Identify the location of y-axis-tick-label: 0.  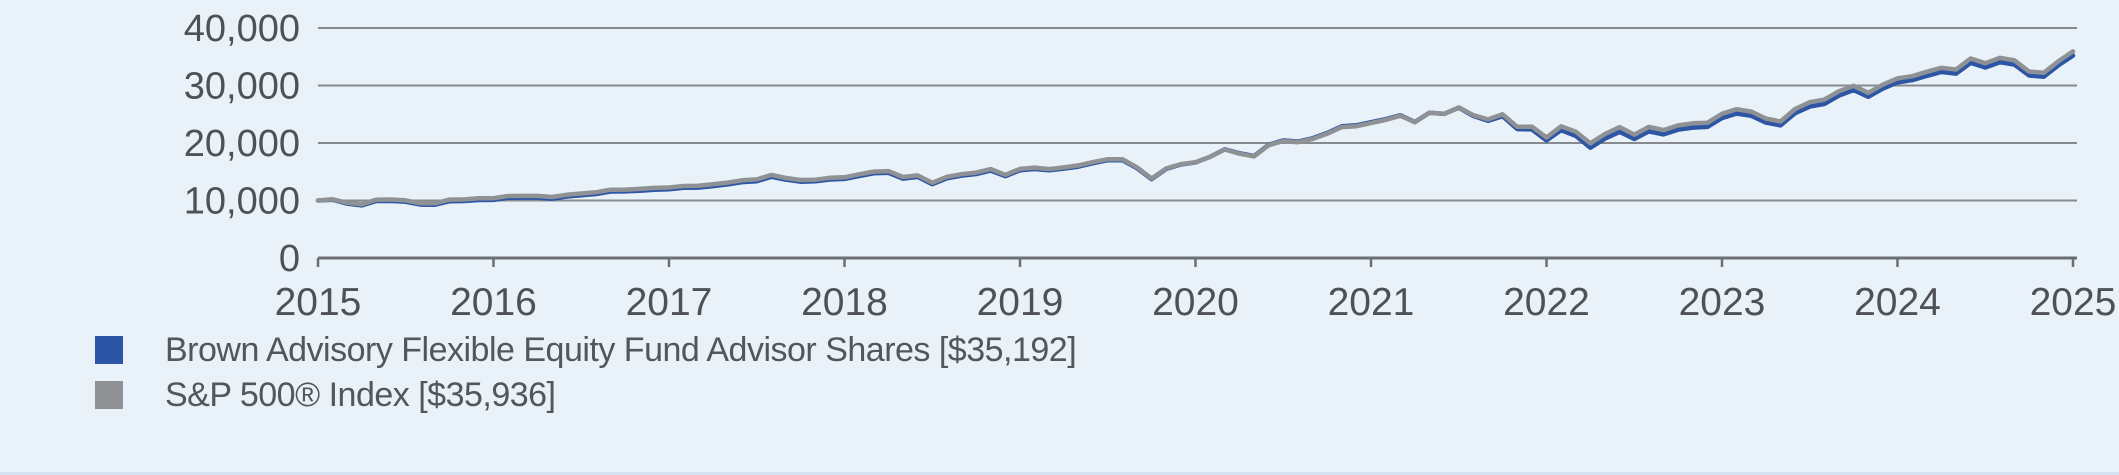
(289, 259).